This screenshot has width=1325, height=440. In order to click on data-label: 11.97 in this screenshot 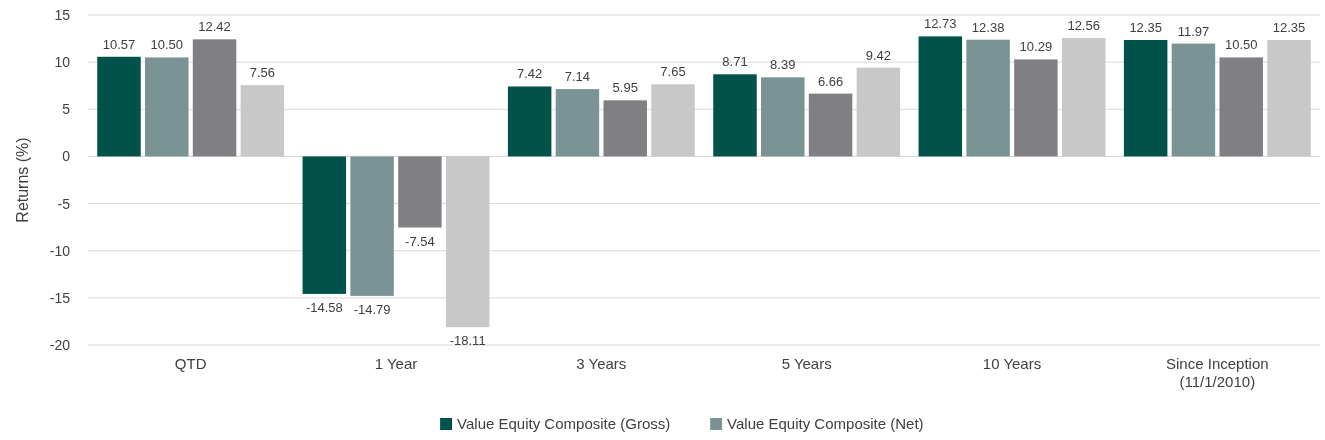, I will do `click(1193, 31)`.